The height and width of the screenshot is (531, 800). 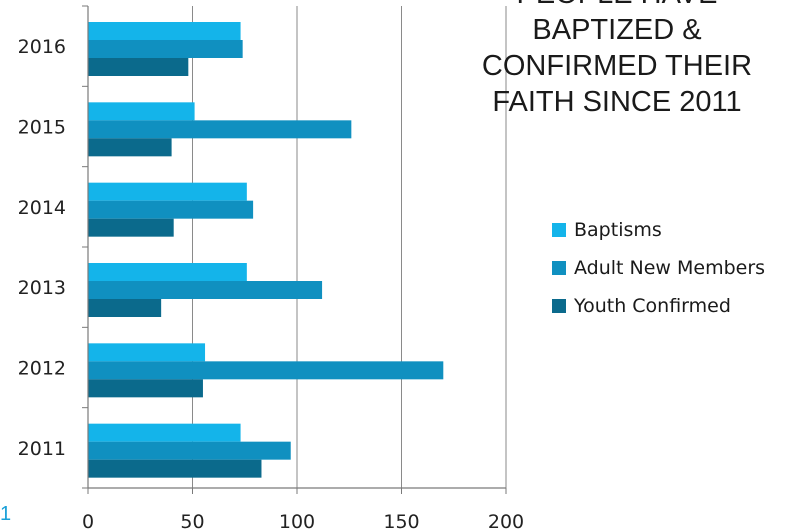 What do you see at coordinates (42, 128) in the screenshot?
I see `y-tick-label: 2015` at bounding box center [42, 128].